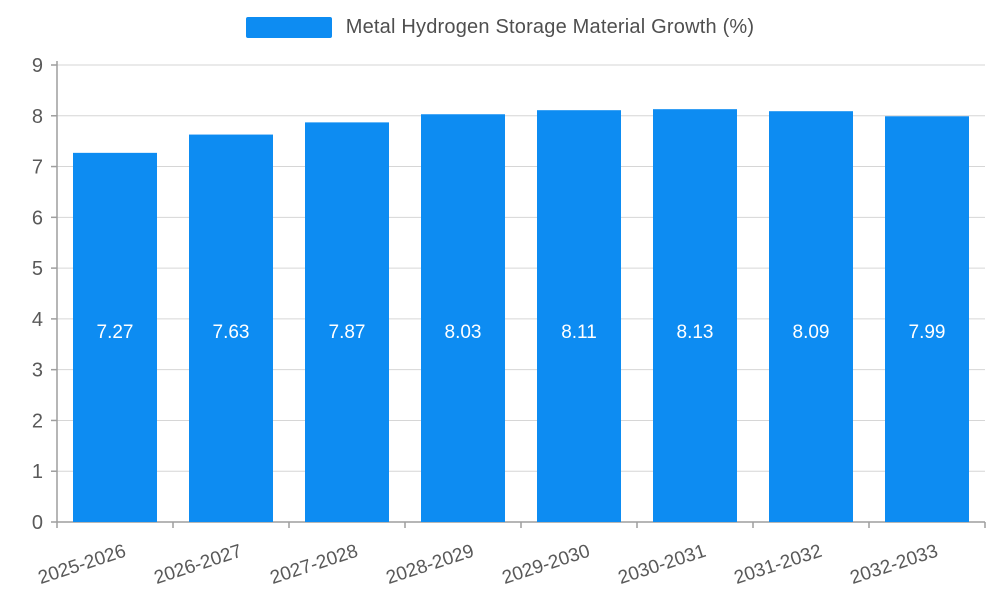 The height and width of the screenshot is (600, 1000). Describe the element at coordinates (82, 565) in the screenshot. I see `x-category-label: 2025-2026` at that location.